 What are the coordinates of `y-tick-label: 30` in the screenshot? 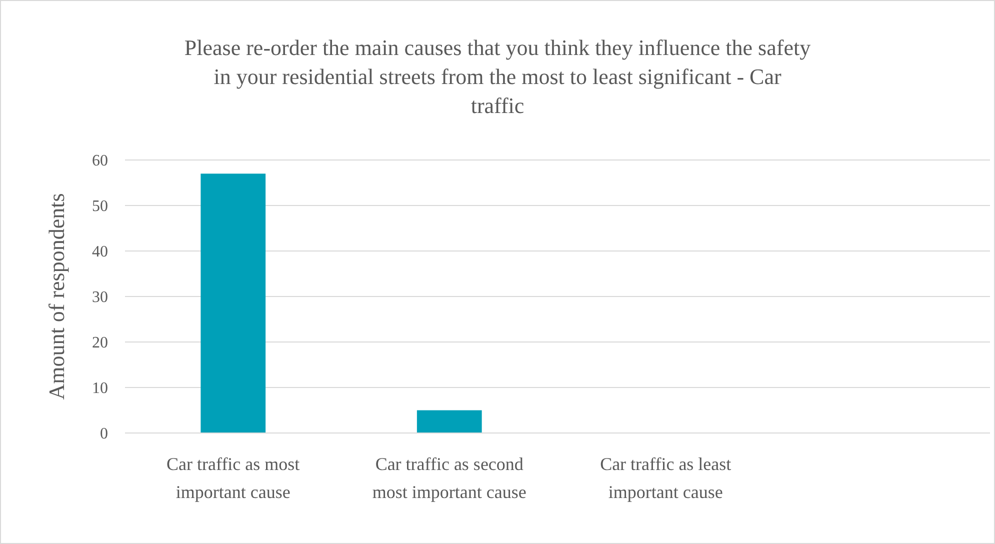 It's located at (100, 297).